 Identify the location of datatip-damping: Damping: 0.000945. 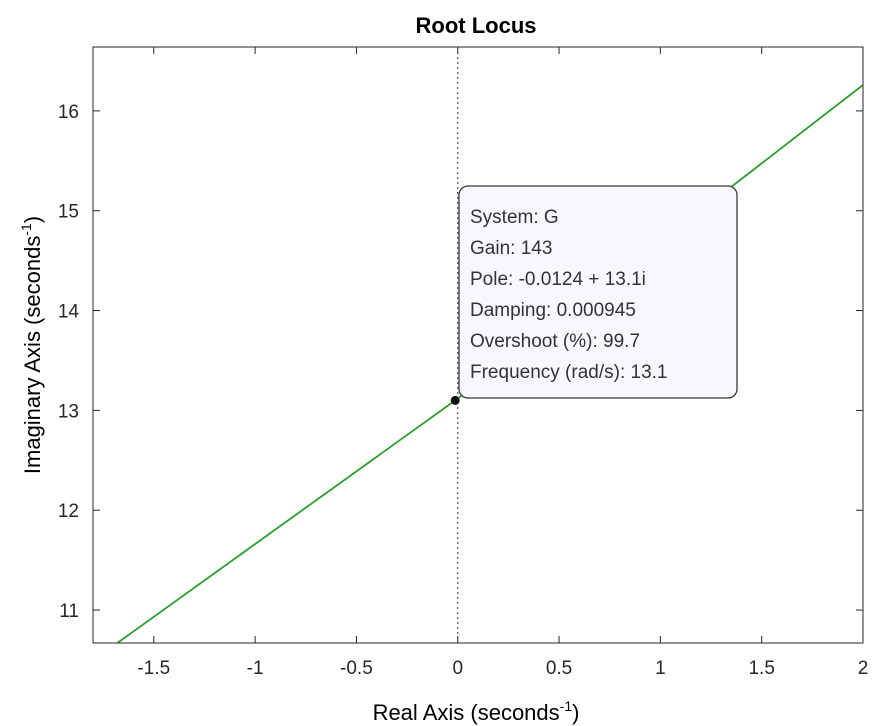
(553, 310).